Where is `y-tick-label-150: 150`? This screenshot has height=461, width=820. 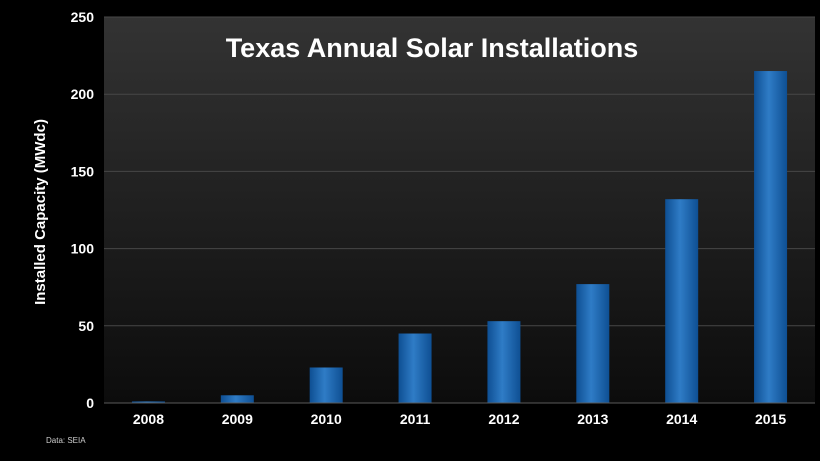 y-tick-label-150: 150 is located at coordinates (83, 171).